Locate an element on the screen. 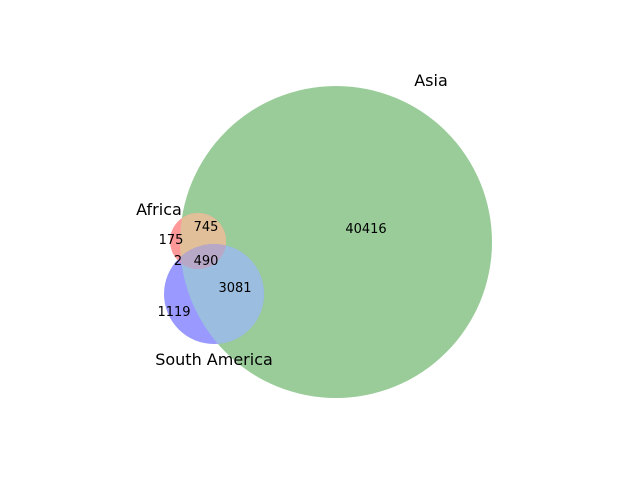 This screenshot has width=640, height=480. region-all-three: 490 is located at coordinates (206, 261).